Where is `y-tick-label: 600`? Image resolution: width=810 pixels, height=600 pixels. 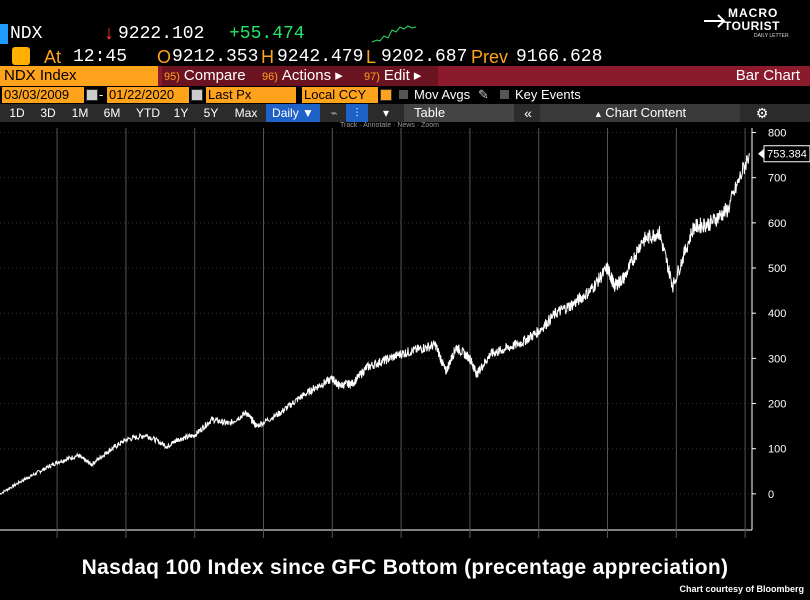 y-tick-label: 600 is located at coordinates (777, 224).